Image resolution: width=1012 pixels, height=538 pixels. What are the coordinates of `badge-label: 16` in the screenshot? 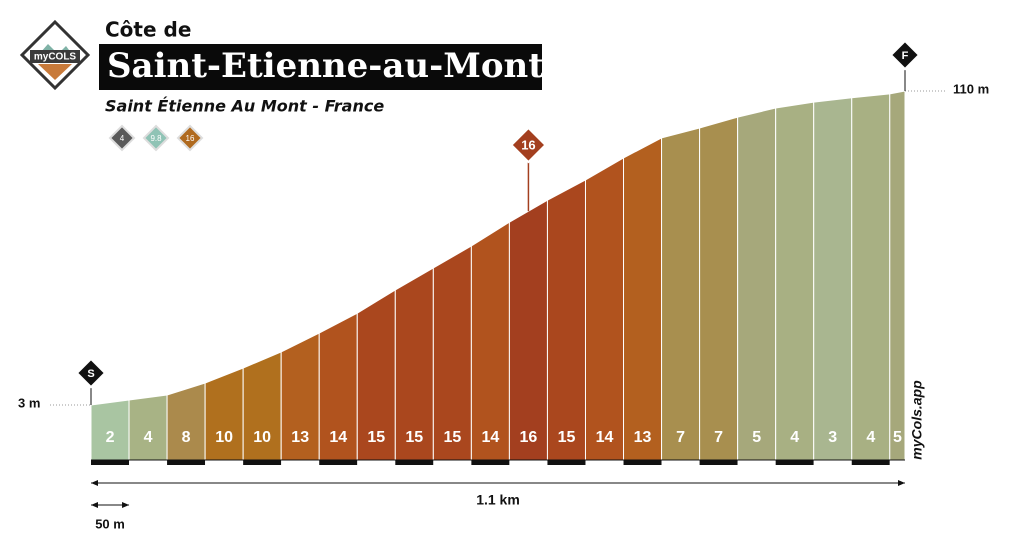 It's located at (190, 138).